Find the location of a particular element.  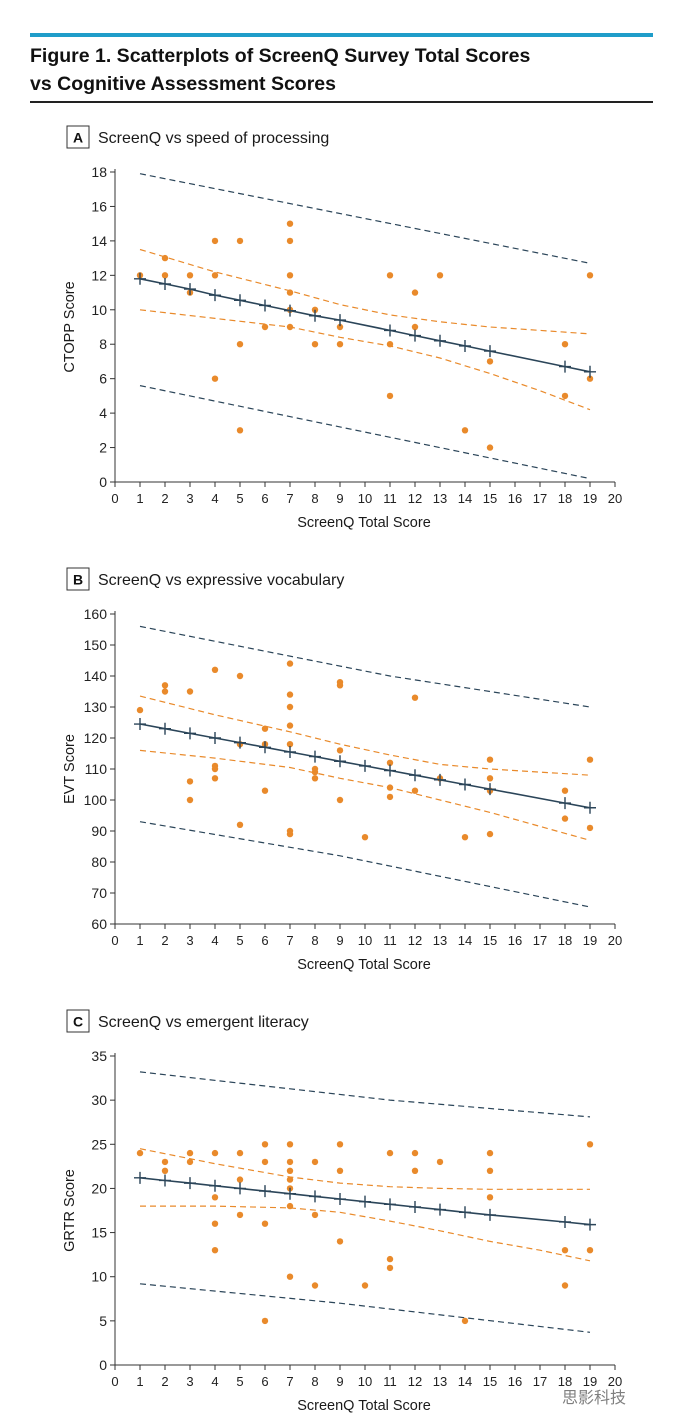

panel-a-x-tick-label: 4 is located at coordinates (214, 498).